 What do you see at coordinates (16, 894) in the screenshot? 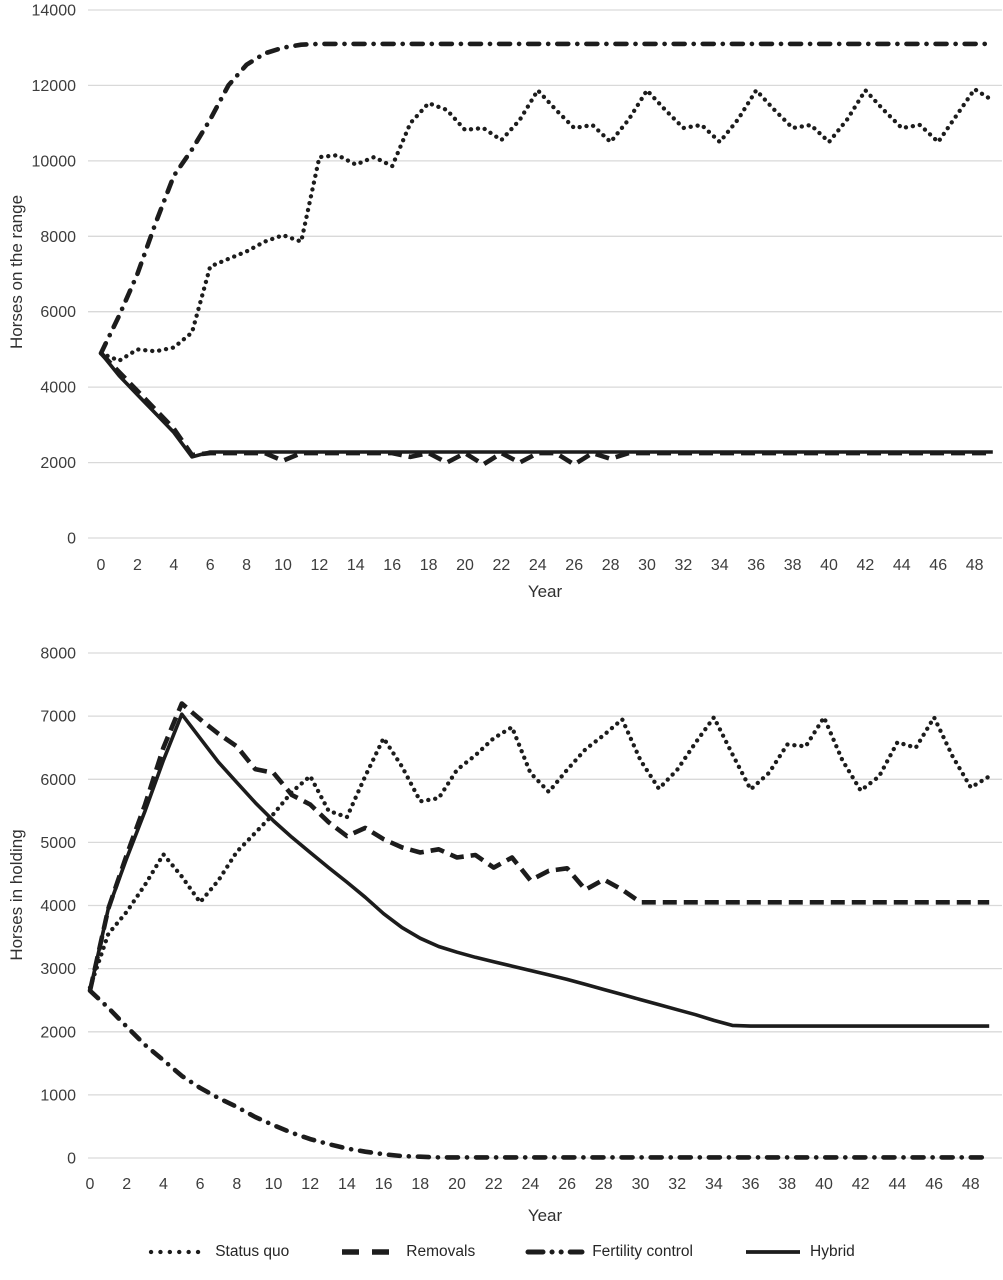
I see `y-axis-title: Horses in holding` at bounding box center [16, 894].